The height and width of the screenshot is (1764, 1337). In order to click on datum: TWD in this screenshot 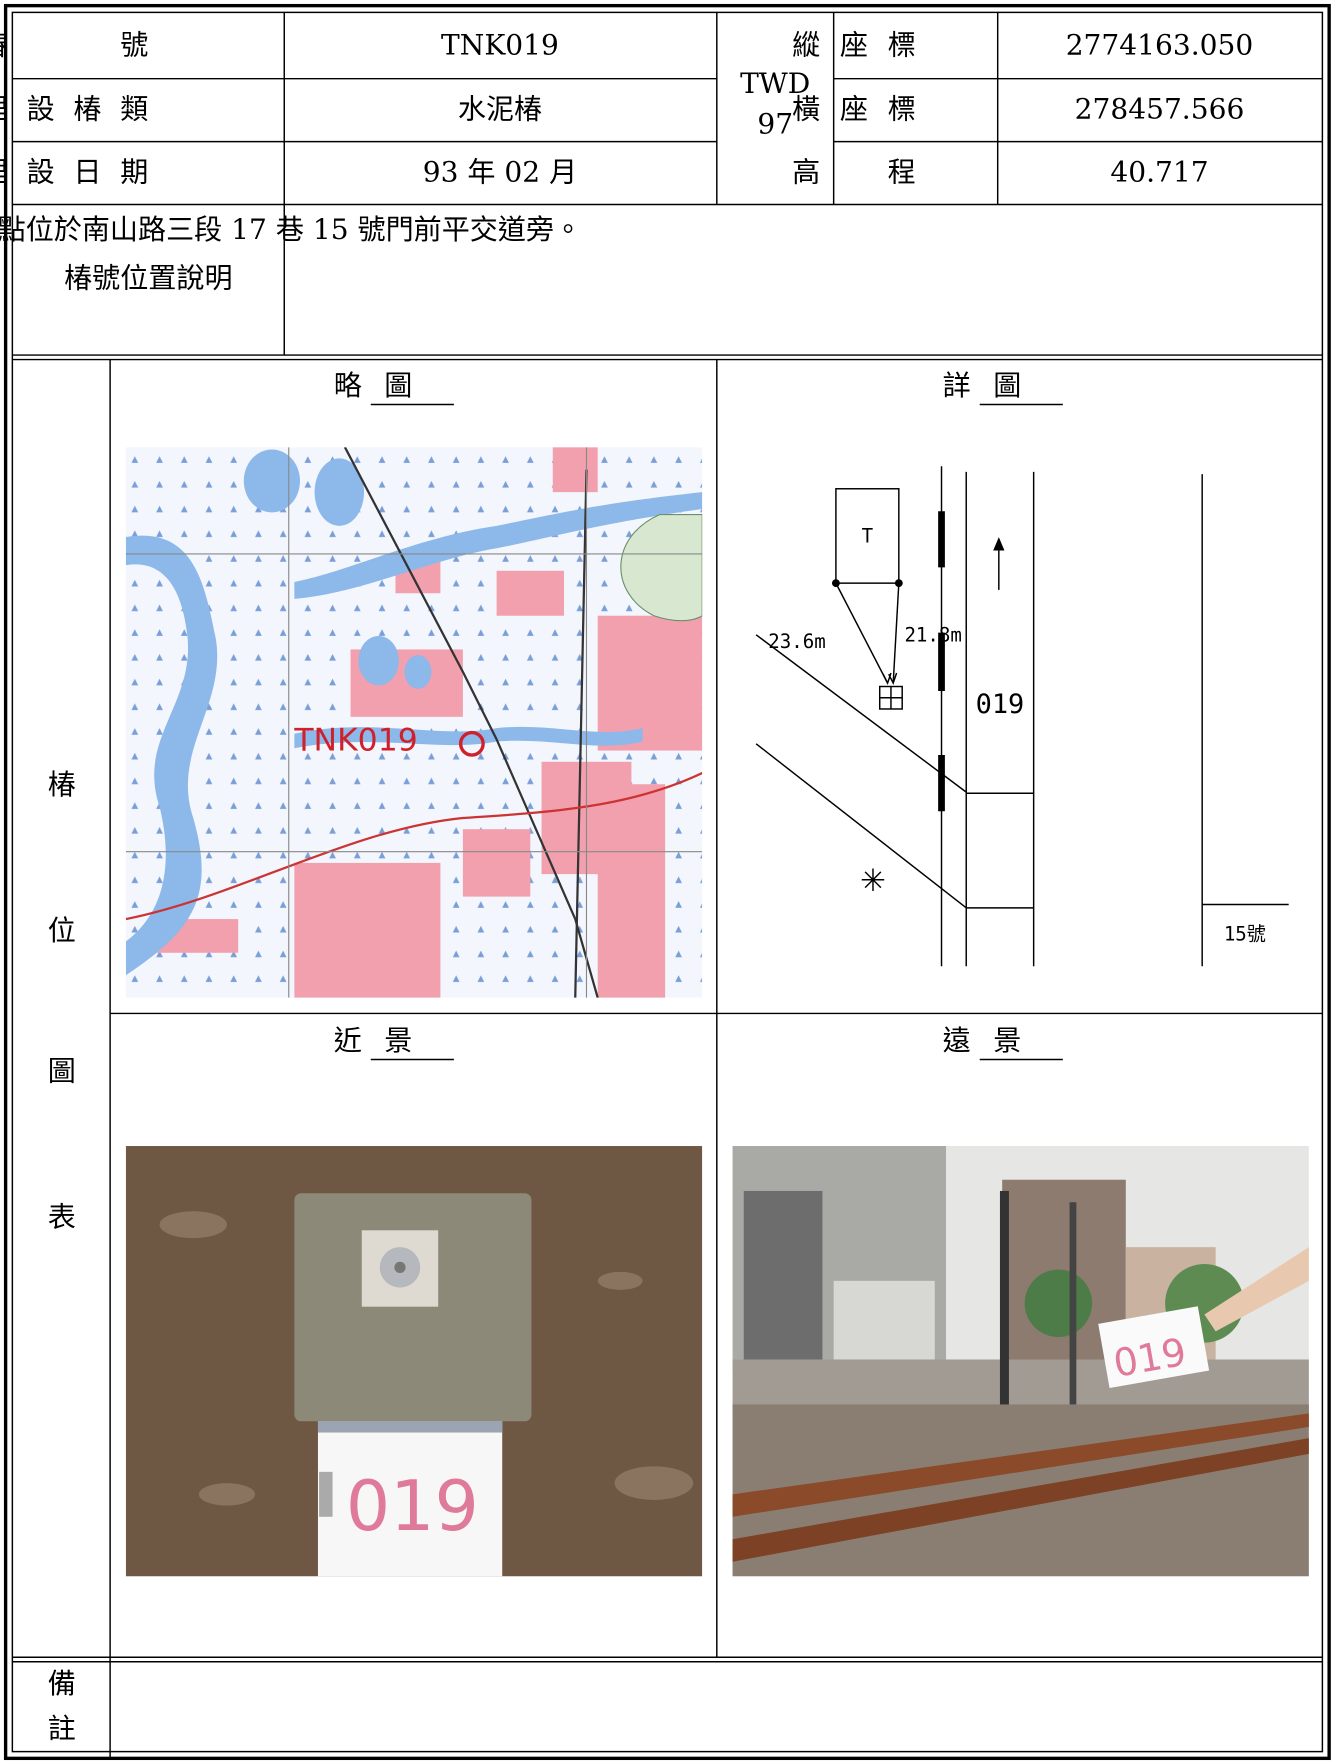, I will do `click(775, 83)`.